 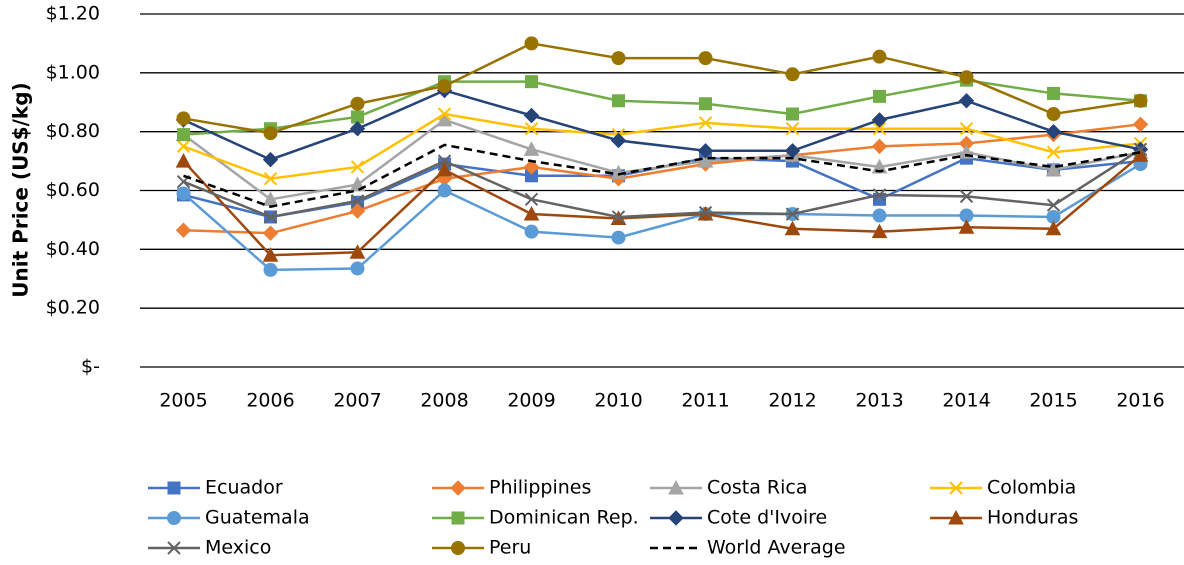 What do you see at coordinates (540, 488) in the screenshot?
I see `legend-label: Philippines` at bounding box center [540, 488].